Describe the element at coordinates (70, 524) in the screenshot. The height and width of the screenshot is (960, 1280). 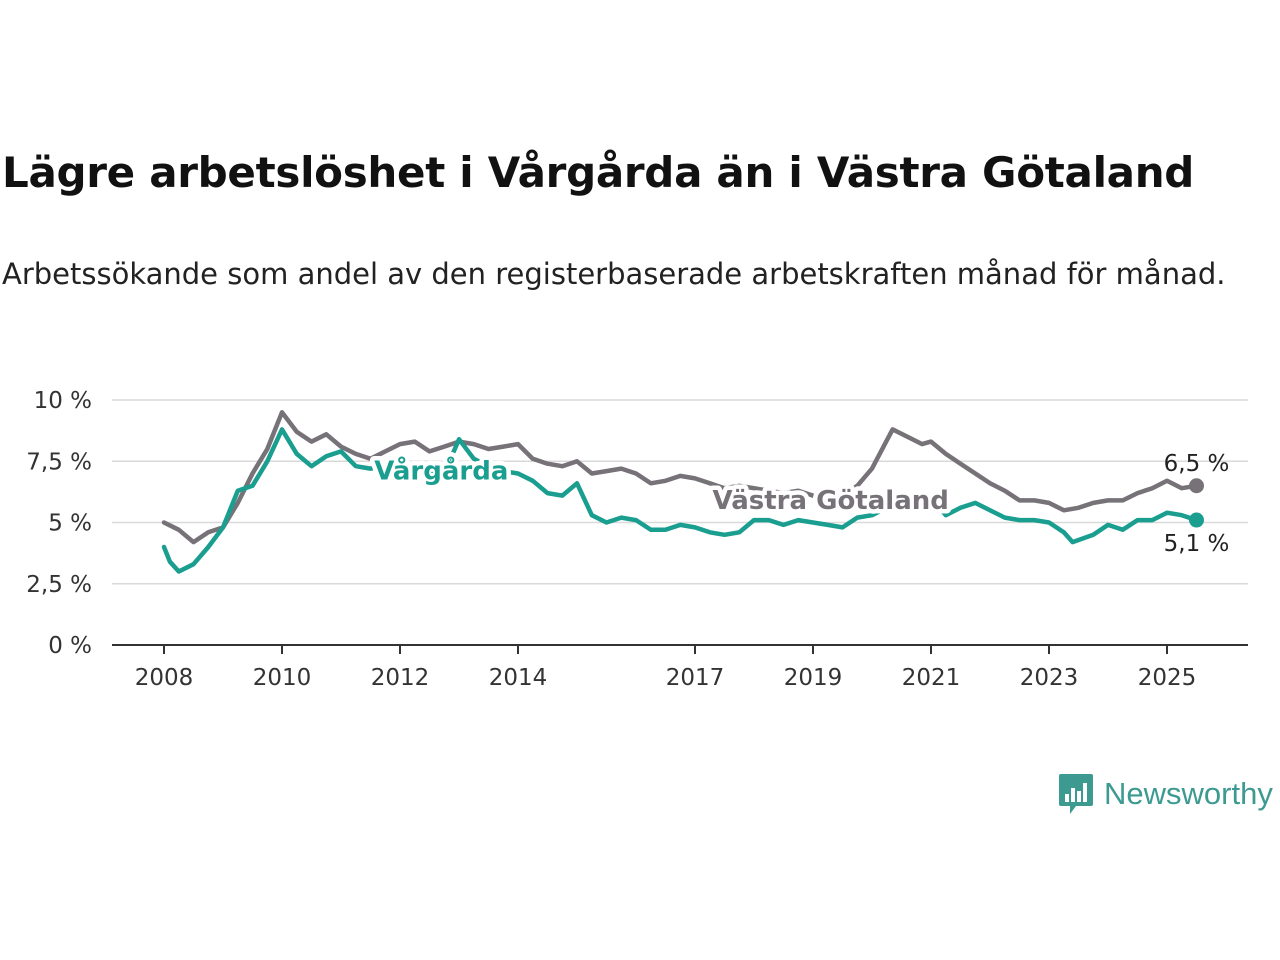
I see `y-tick-label: 5 %` at that location.